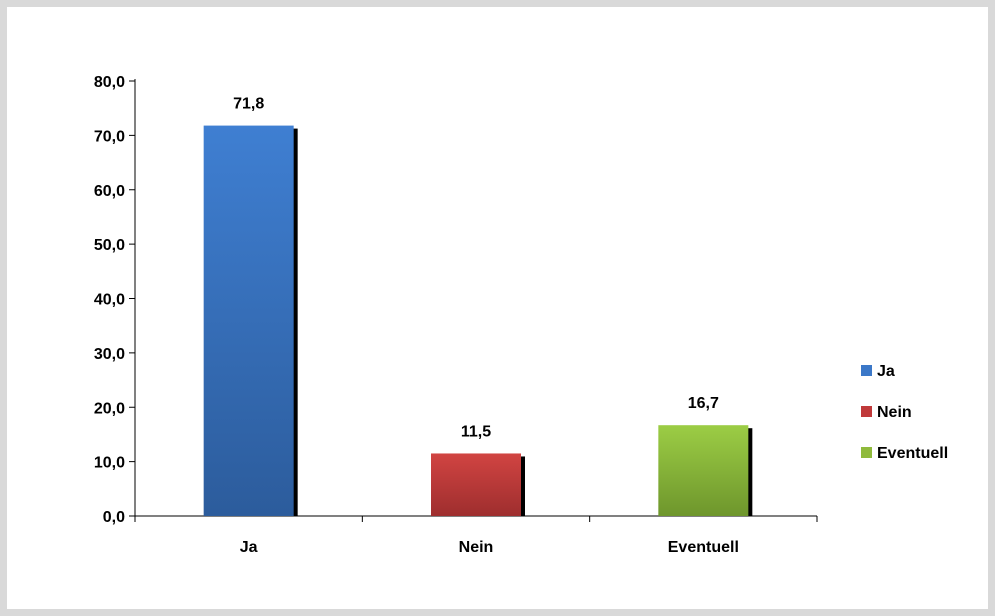 This screenshot has height=616, width=995. Describe the element at coordinates (476, 431) in the screenshot. I see `data-label: 11,5` at that location.